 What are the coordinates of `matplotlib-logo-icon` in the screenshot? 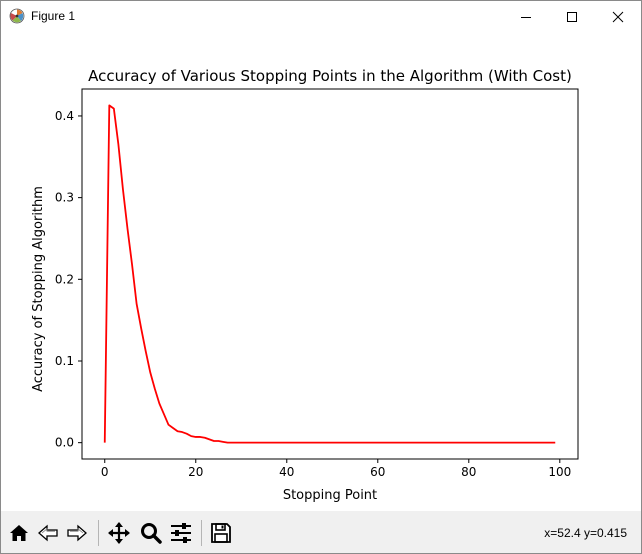 It's located at (17, 16).